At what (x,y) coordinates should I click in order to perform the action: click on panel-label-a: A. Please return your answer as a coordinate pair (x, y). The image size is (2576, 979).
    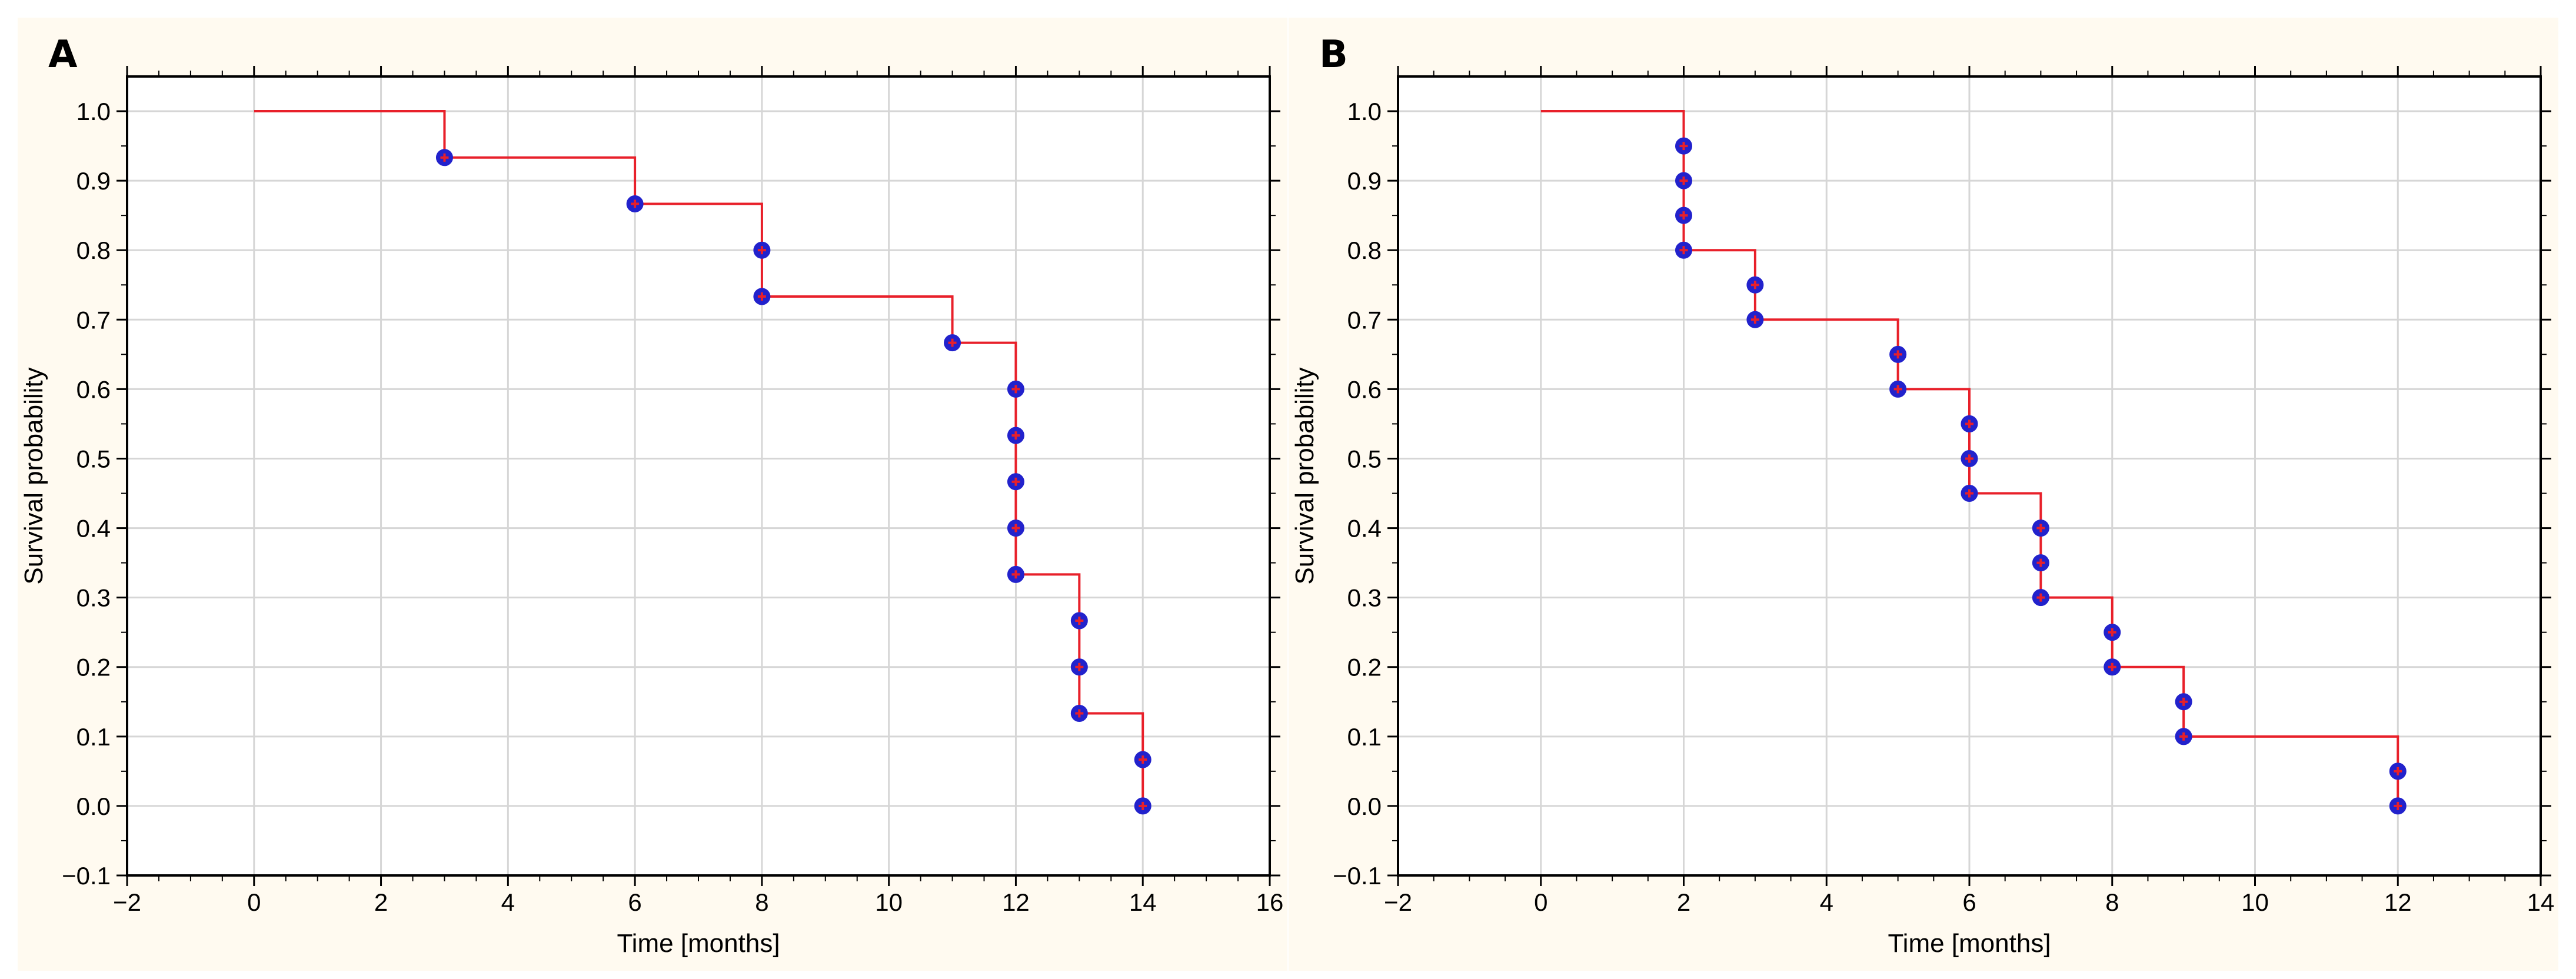
    Looking at the image, I should click on (63, 54).